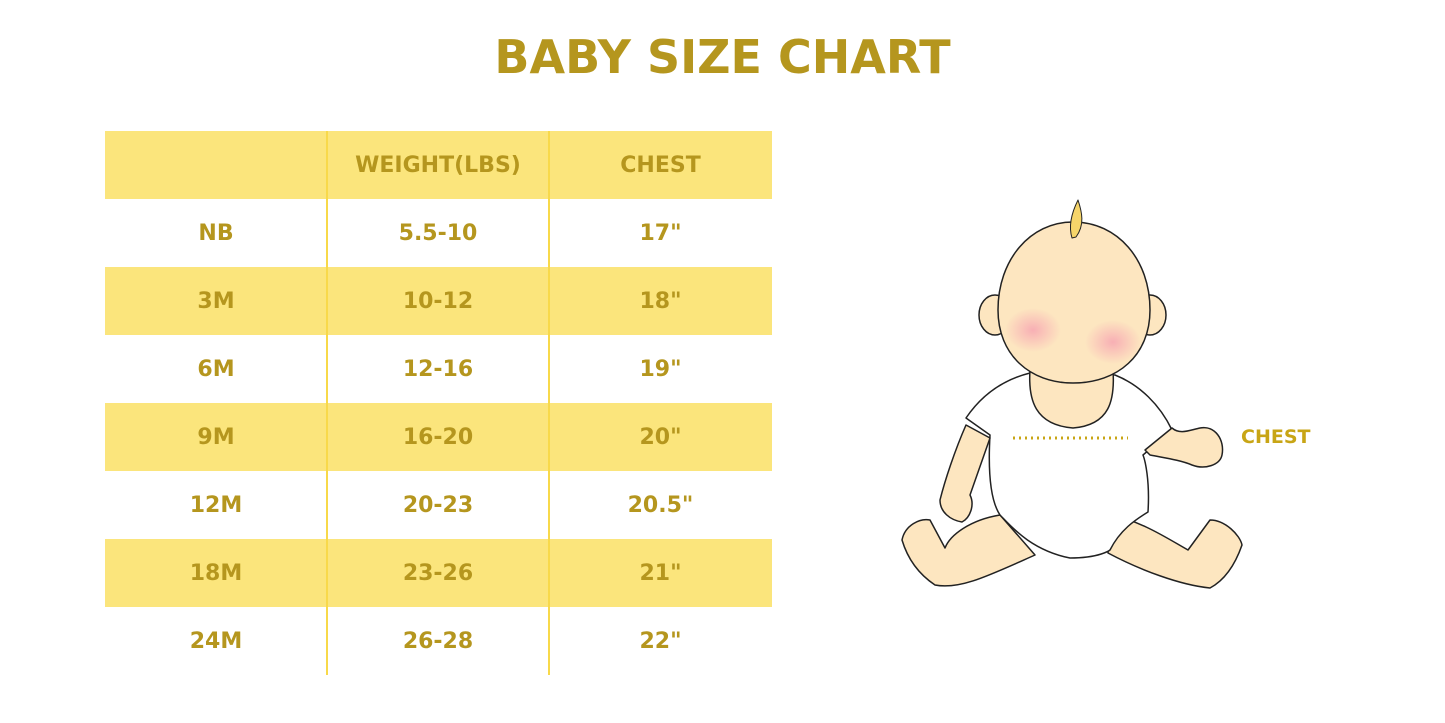 The height and width of the screenshot is (723, 1445). I want to click on header-cell-weight: WEIGHT(LBS), so click(438, 165).